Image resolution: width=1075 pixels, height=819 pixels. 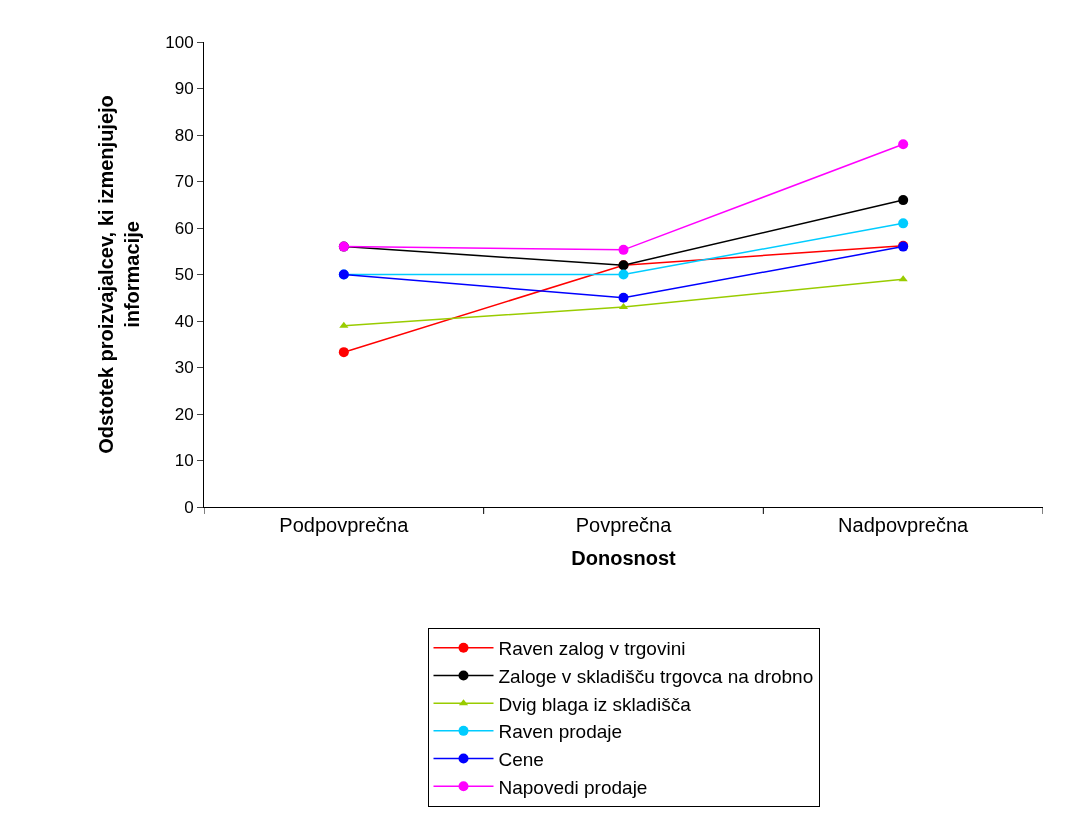 I want to click on x-tick-label: Povprečna, so click(x=624, y=525).